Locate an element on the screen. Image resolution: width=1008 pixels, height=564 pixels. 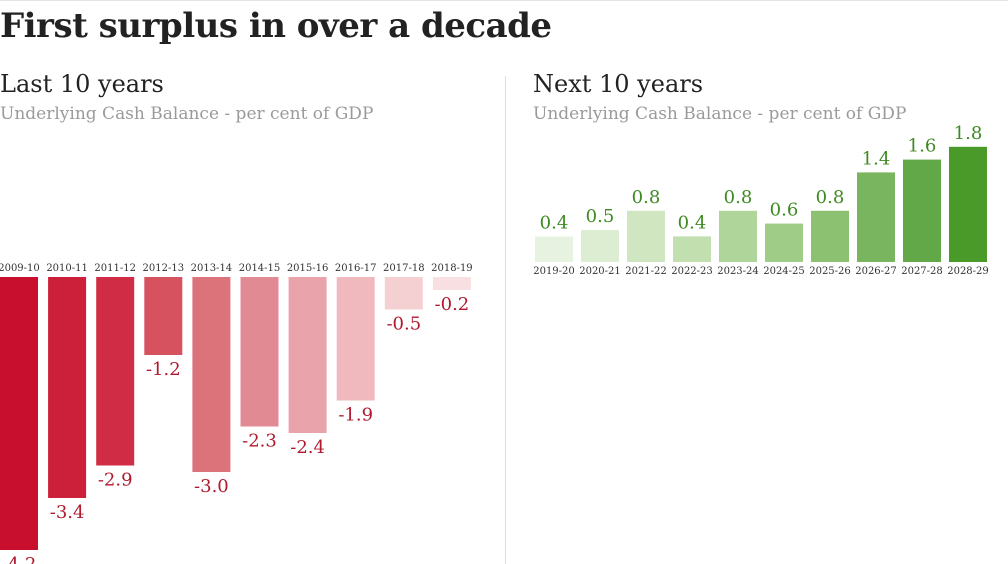
left-value-label: -4.2 is located at coordinates (19, 559).